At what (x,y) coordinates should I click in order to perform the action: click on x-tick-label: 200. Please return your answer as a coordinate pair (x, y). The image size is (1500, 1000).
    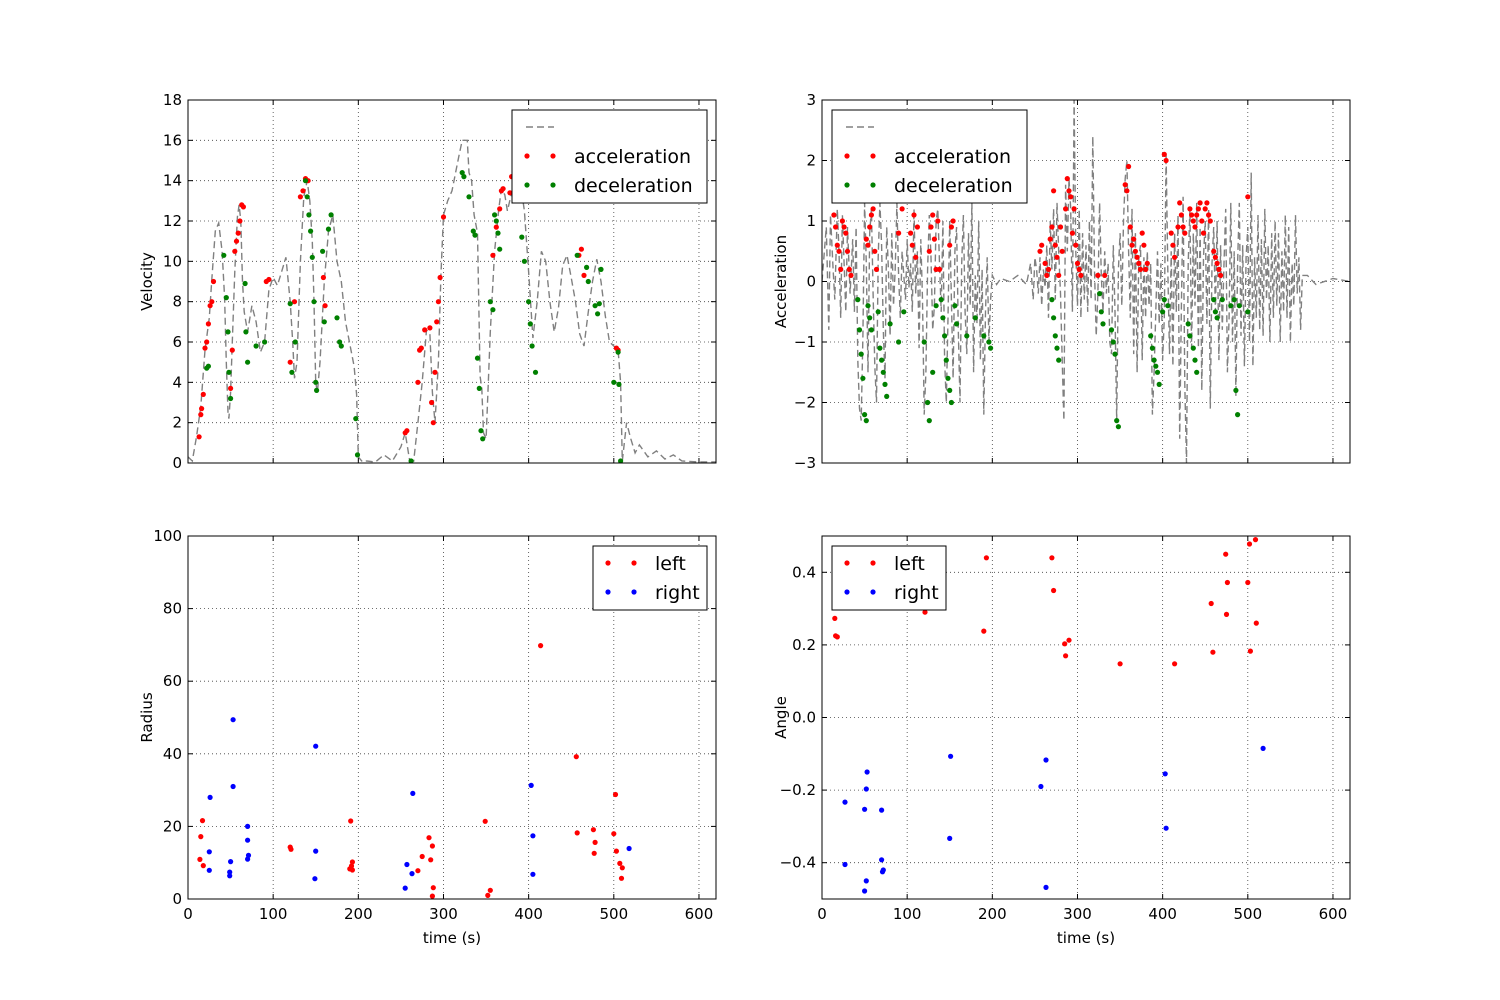
    Looking at the image, I should click on (358, 914).